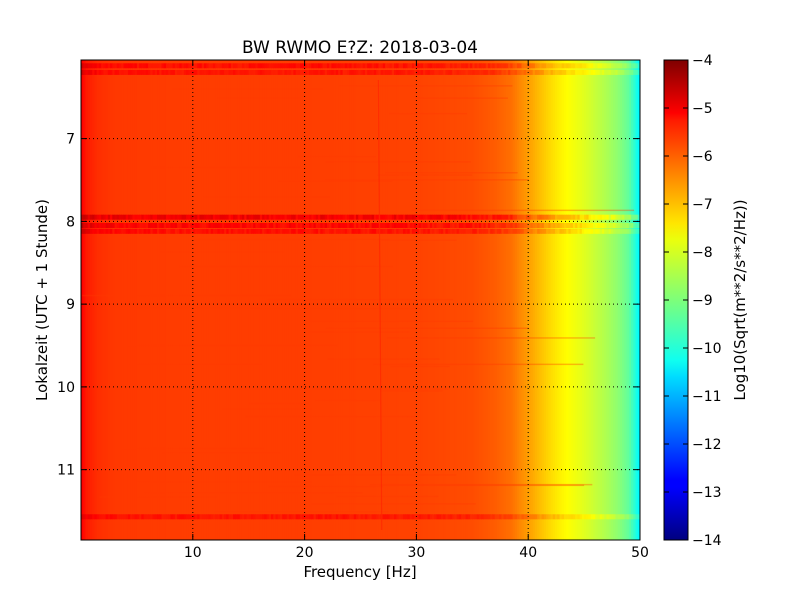 The image size is (800, 600). What do you see at coordinates (193, 553) in the screenshot?
I see `x-tick-label: 10` at bounding box center [193, 553].